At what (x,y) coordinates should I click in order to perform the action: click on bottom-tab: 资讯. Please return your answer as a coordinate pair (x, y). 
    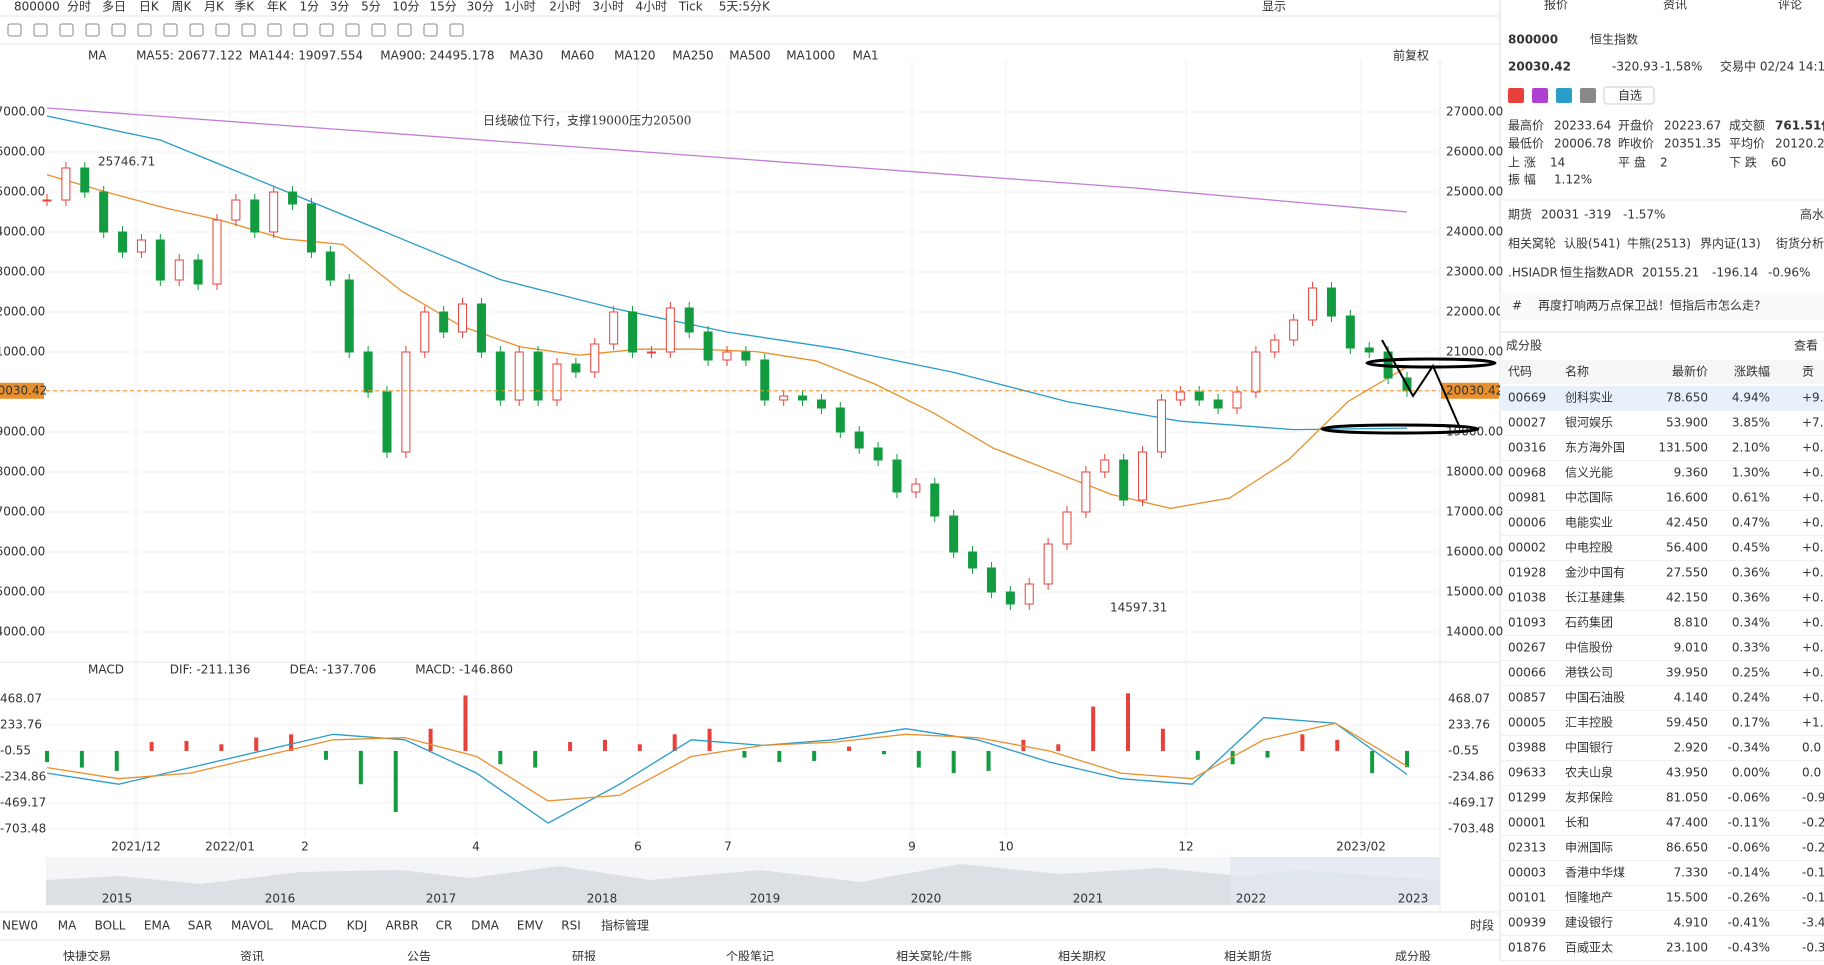
    Looking at the image, I should click on (252, 957).